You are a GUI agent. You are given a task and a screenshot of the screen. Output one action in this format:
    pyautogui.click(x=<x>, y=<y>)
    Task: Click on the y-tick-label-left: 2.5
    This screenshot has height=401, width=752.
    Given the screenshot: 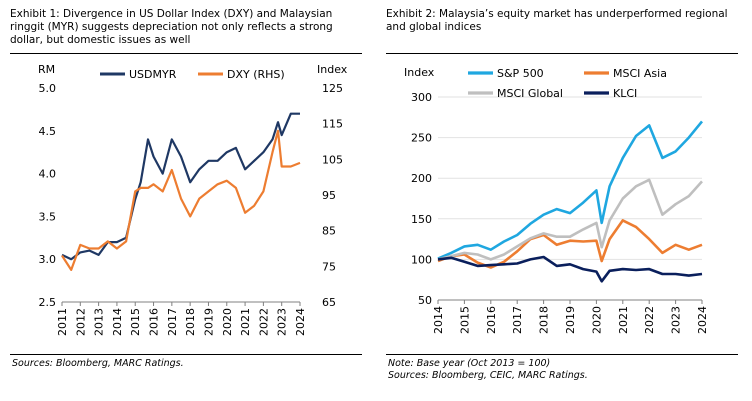 What is the action you would take?
    pyautogui.click(x=48, y=302)
    